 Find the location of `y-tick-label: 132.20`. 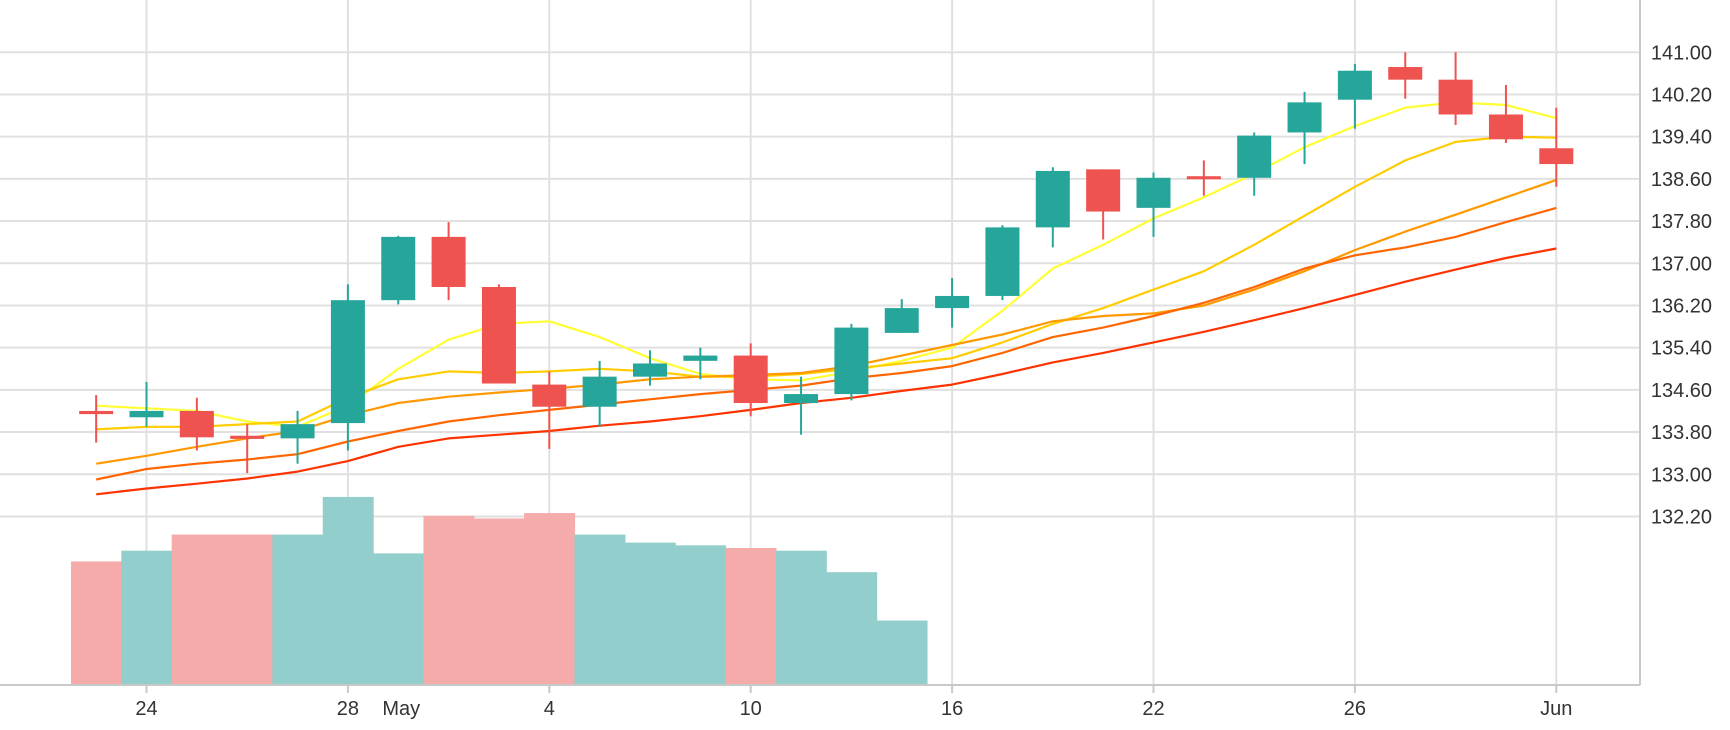

y-tick-label: 132.20 is located at coordinates (1681, 517).